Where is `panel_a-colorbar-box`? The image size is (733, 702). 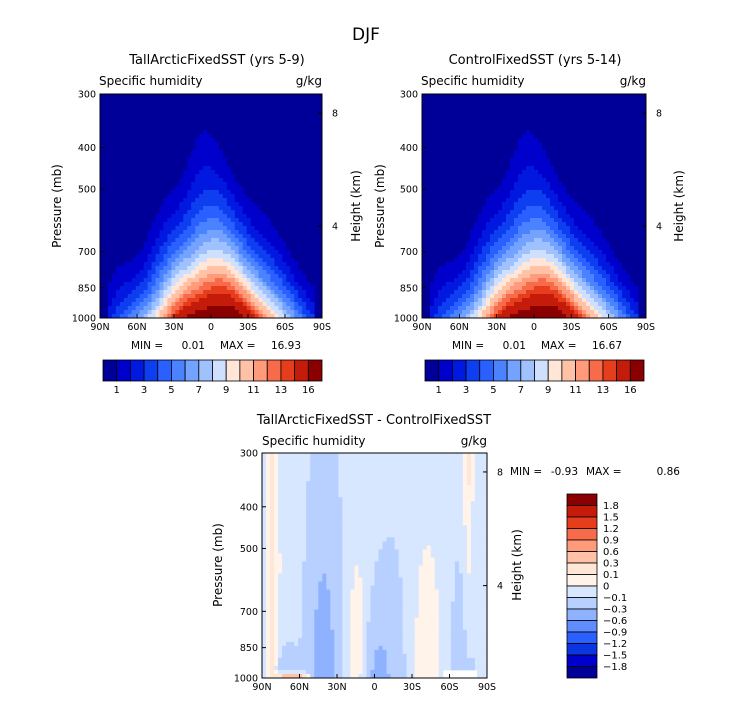 panel_a-colorbar-box is located at coordinates (301, 370).